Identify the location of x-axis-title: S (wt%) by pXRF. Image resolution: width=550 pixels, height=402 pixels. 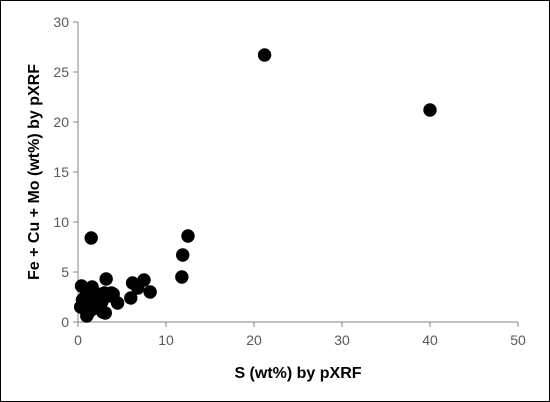
(297, 373).